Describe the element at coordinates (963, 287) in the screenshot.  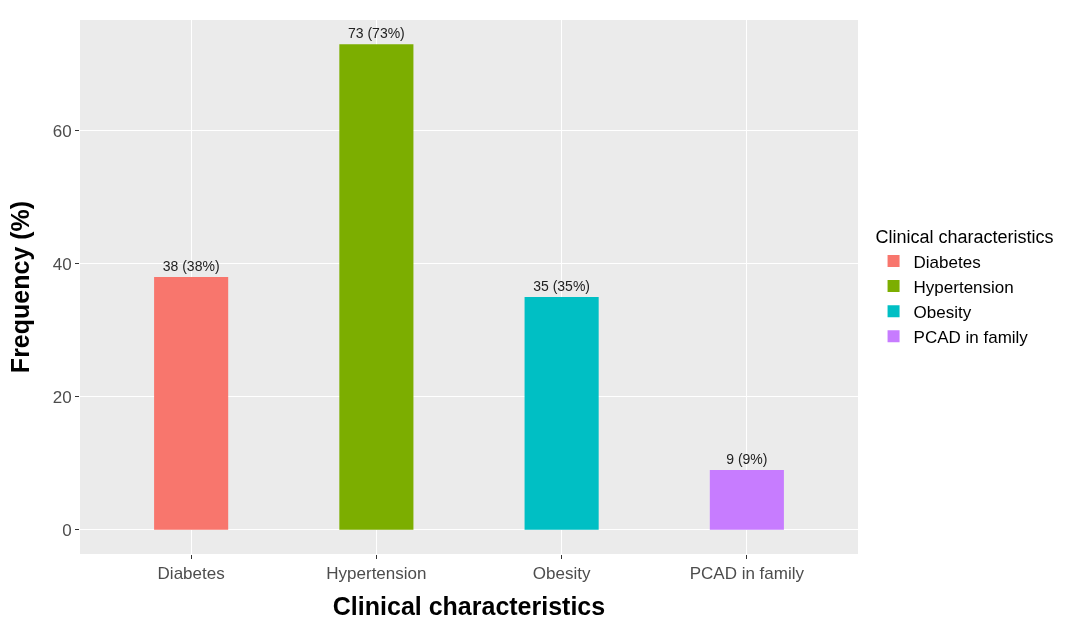
I see `legend-label: Hypertension` at that location.